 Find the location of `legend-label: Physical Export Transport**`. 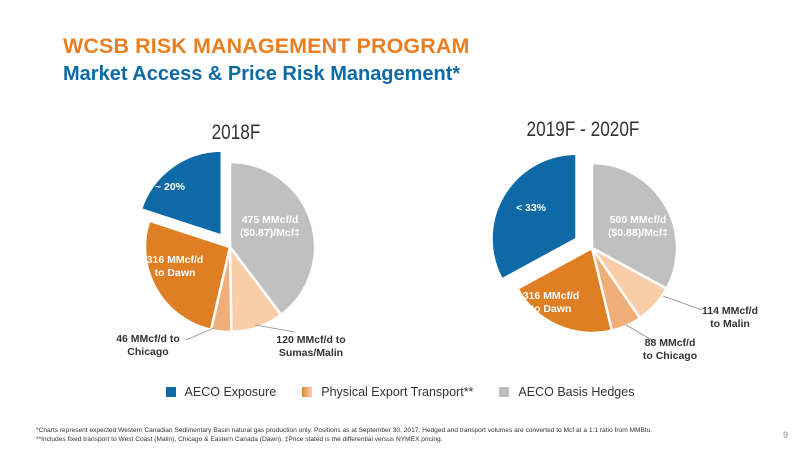

legend-label: Physical Export Transport** is located at coordinates (397, 392).